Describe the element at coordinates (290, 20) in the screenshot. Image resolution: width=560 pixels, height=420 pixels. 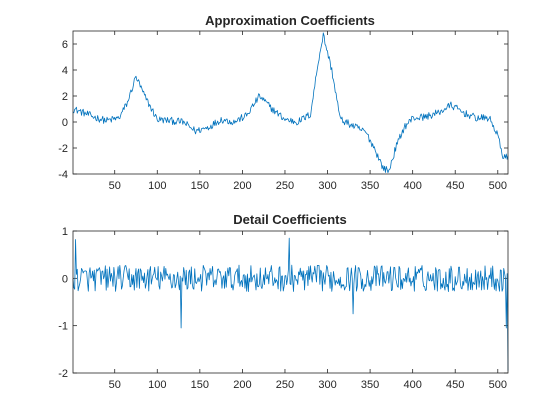
I see `approximation-title: Approximation Coefficients` at that location.